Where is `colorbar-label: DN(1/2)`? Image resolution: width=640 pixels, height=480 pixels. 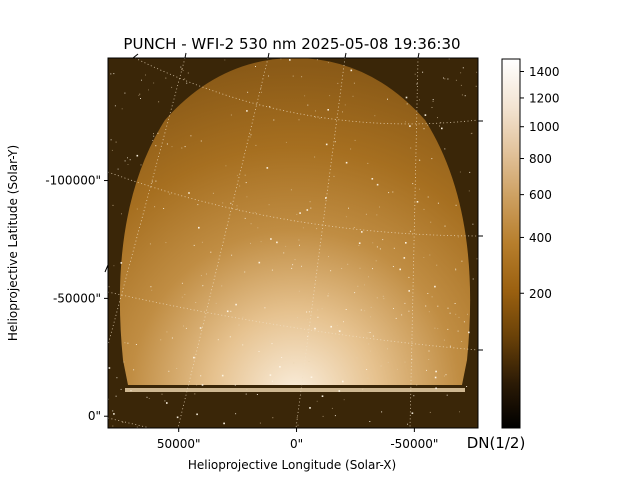 colorbar-label: DN(1/2) is located at coordinates (496, 443).